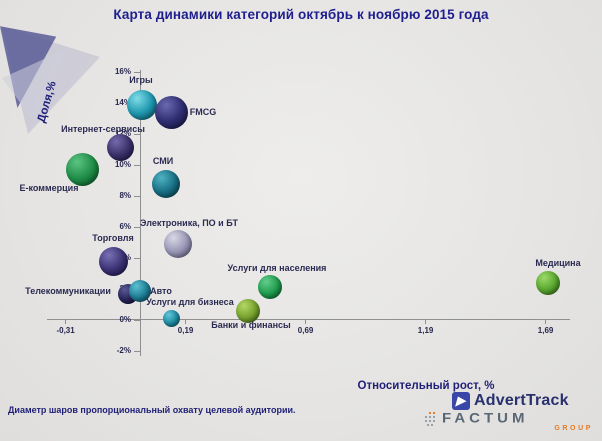  What do you see at coordinates (277, 268) in the screenshot?
I see `bubble-label: Услуги для населения` at bounding box center [277, 268].